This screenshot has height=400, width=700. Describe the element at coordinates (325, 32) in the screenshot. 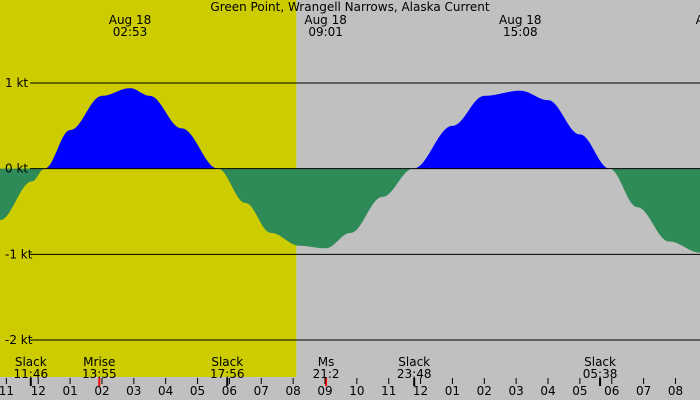

I see `extremum-time: 09:01` at that location.